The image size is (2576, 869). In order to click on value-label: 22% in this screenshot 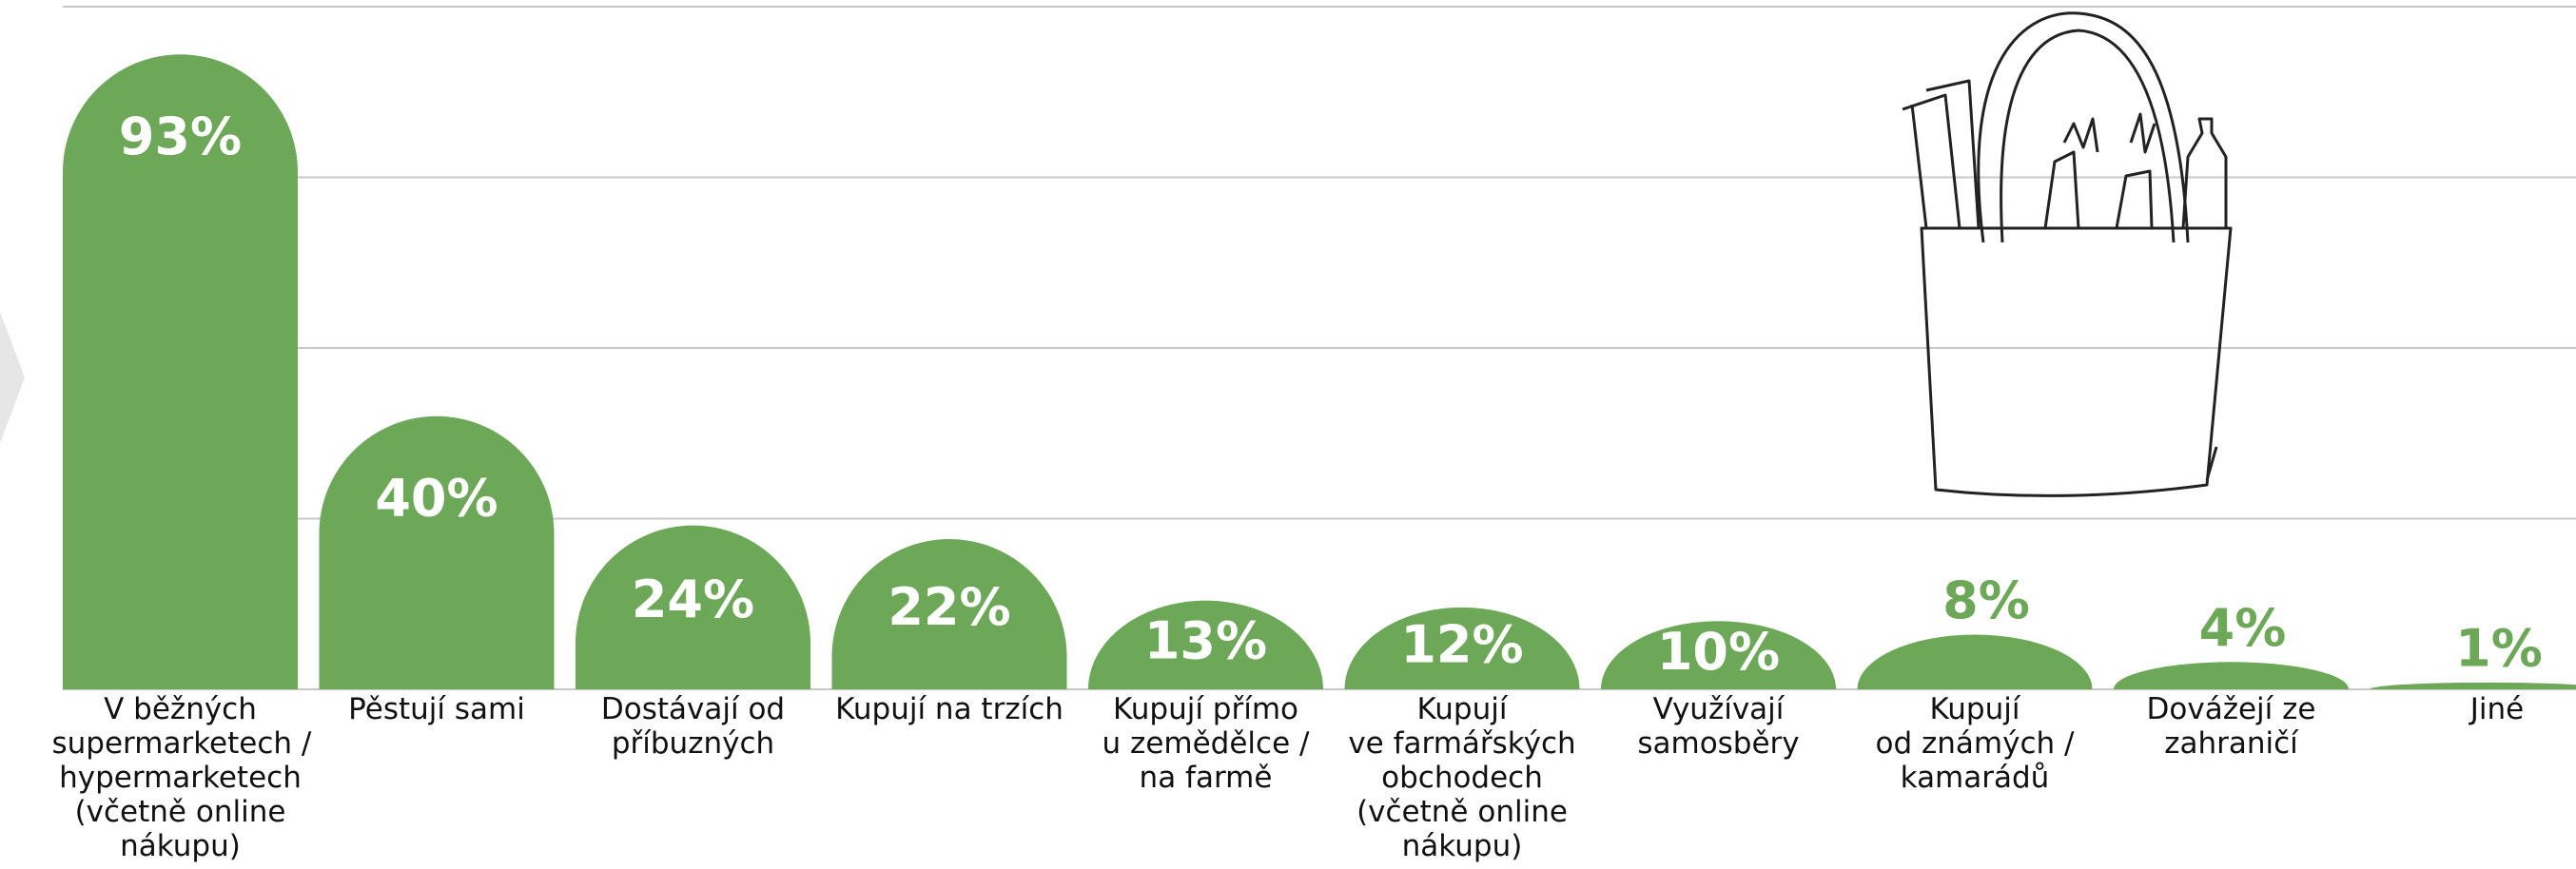, I will do `click(949, 607)`.